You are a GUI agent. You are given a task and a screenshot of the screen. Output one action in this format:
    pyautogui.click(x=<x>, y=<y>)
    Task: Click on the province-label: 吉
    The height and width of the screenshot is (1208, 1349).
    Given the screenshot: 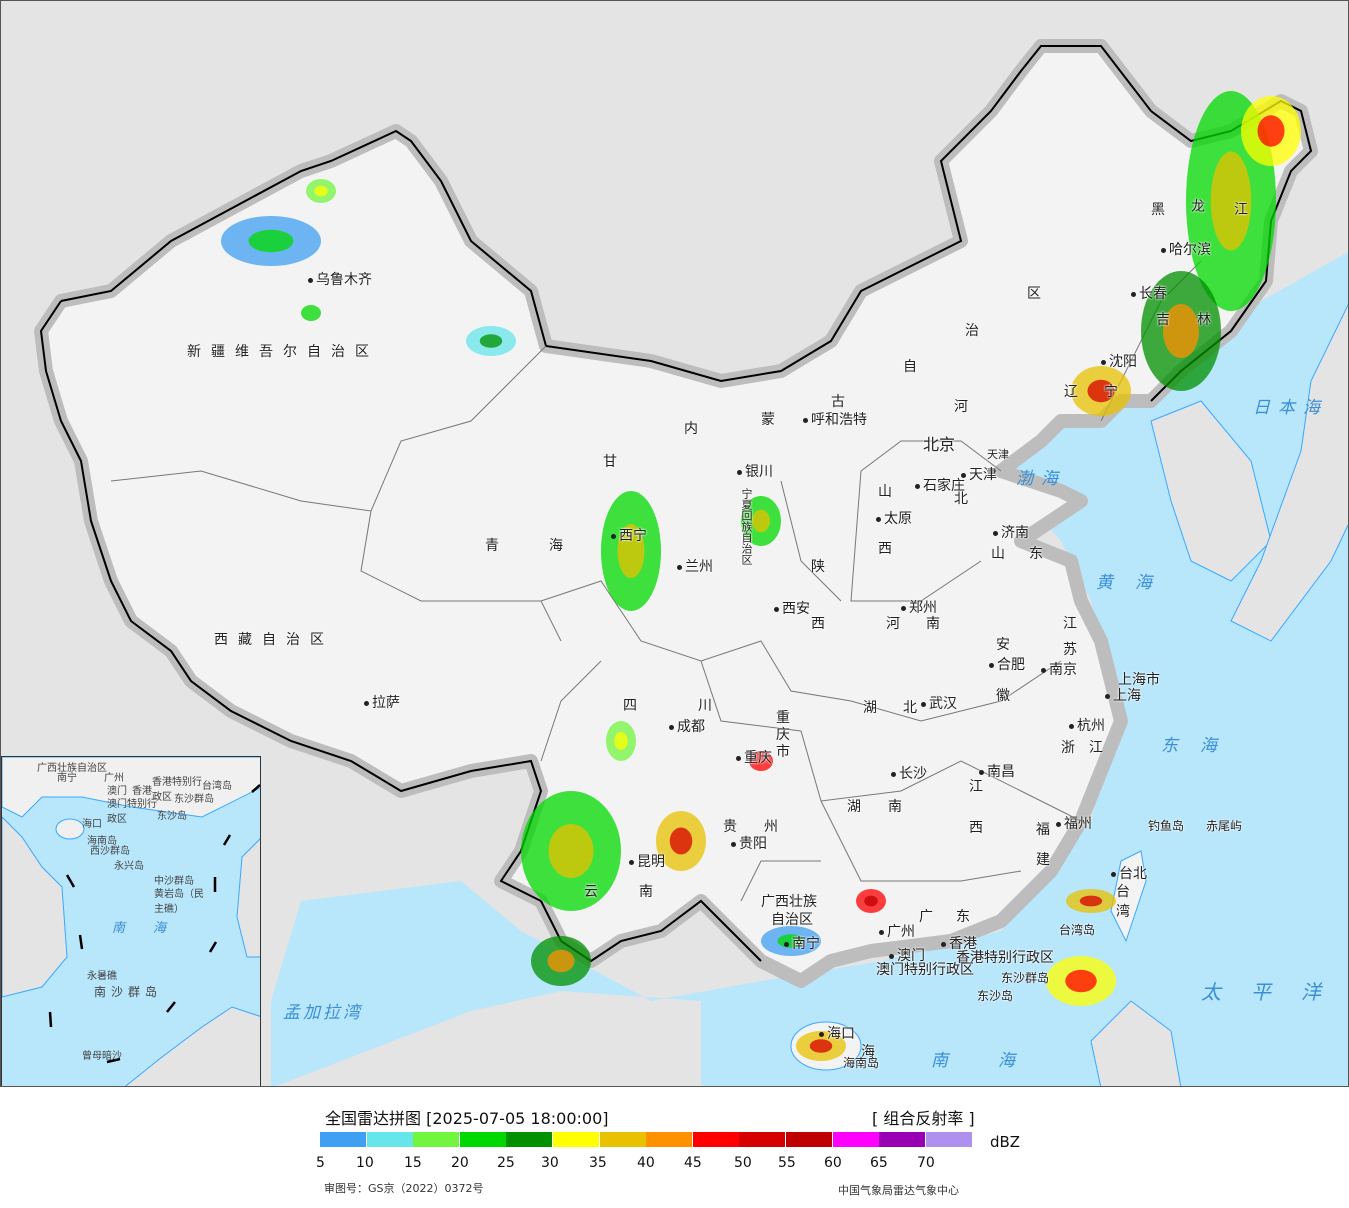 What is the action you would take?
    pyautogui.click(x=1163, y=320)
    